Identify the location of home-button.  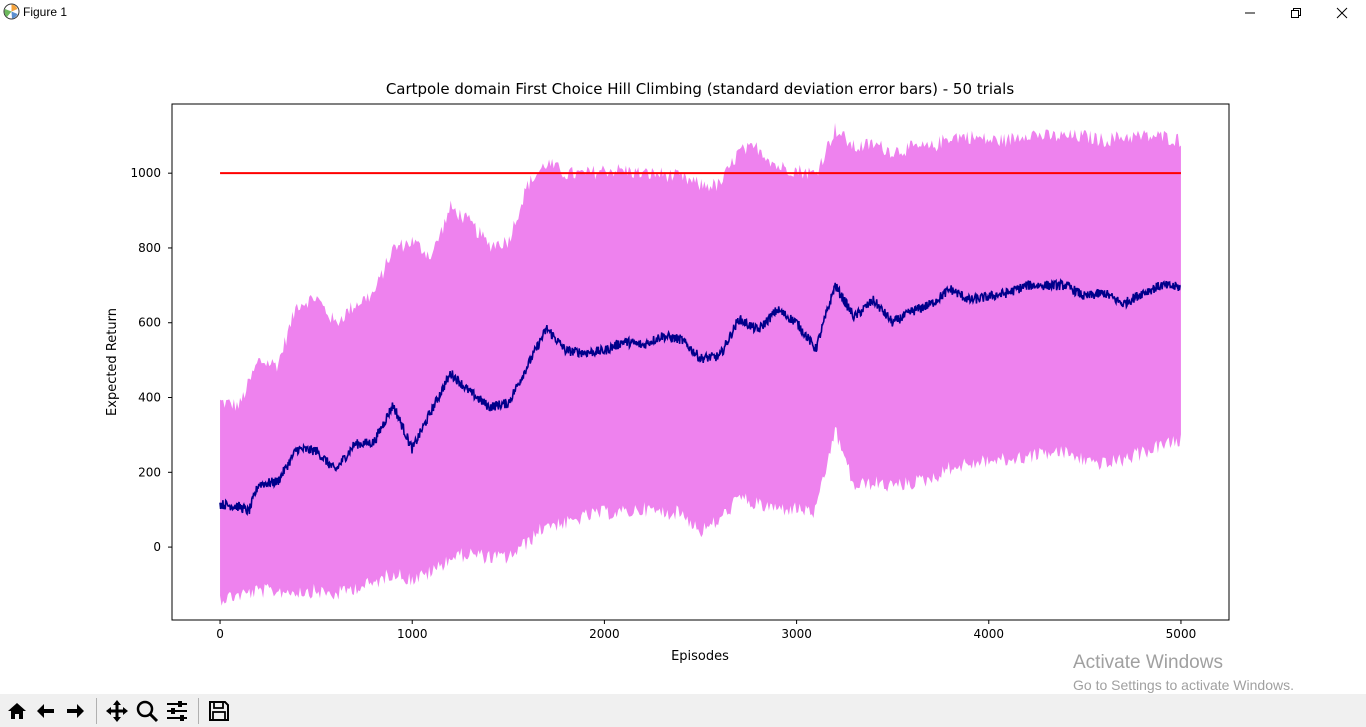
(17, 711).